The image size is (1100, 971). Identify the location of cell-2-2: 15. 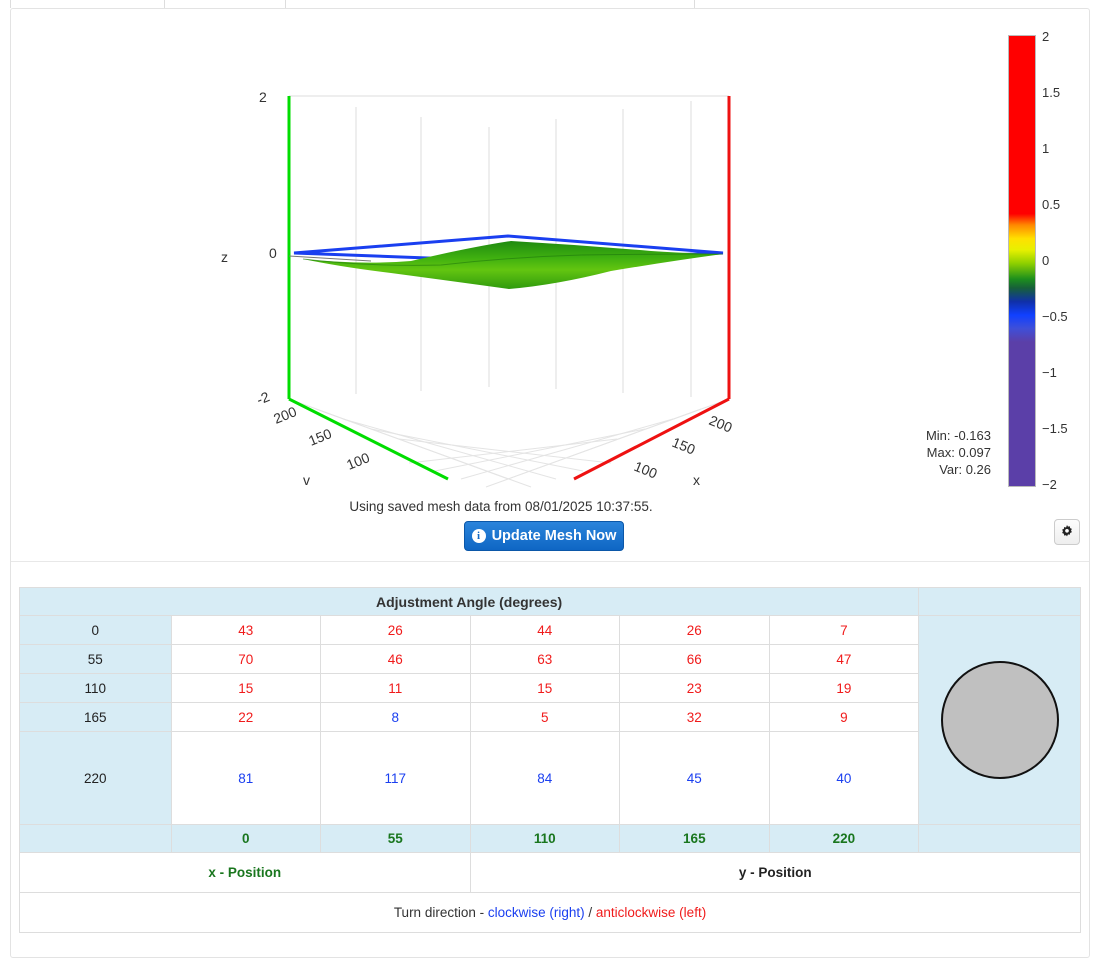
(545, 688).